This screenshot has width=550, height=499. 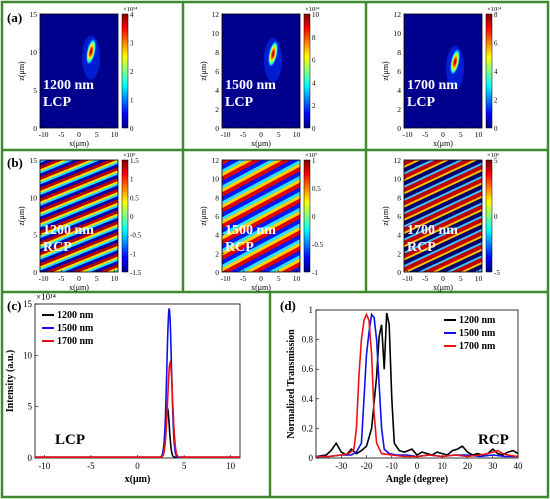 What do you see at coordinates (493, 466) in the screenshot?
I see `x-tick-label: 30` at bounding box center [493, 466].